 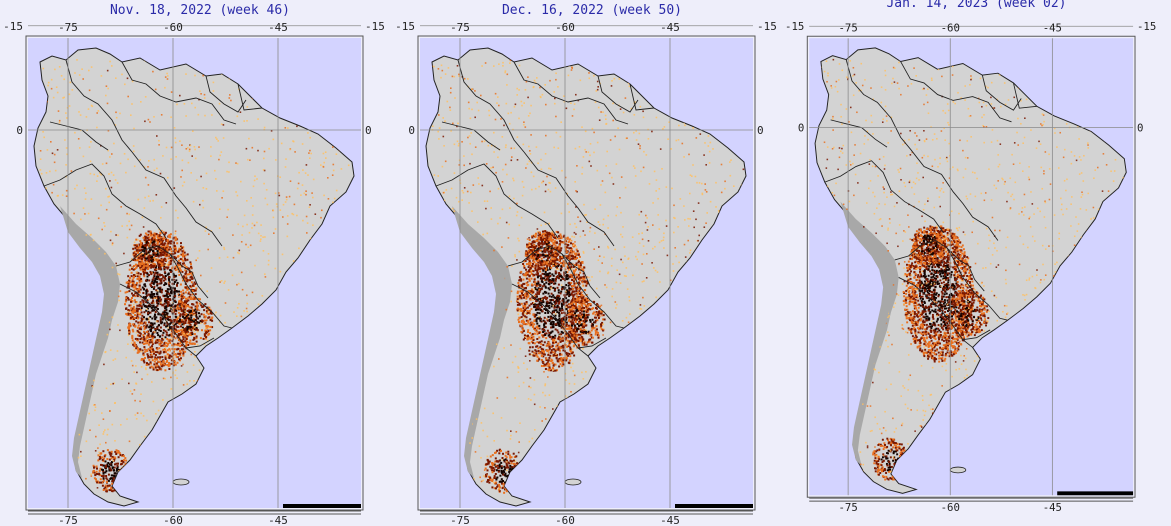 What do you see at coordinates (199, 10) in the screenshot?
I see `panel-title: Nov. 18, 2022 (week 46)` at bounding box center [199, 10].